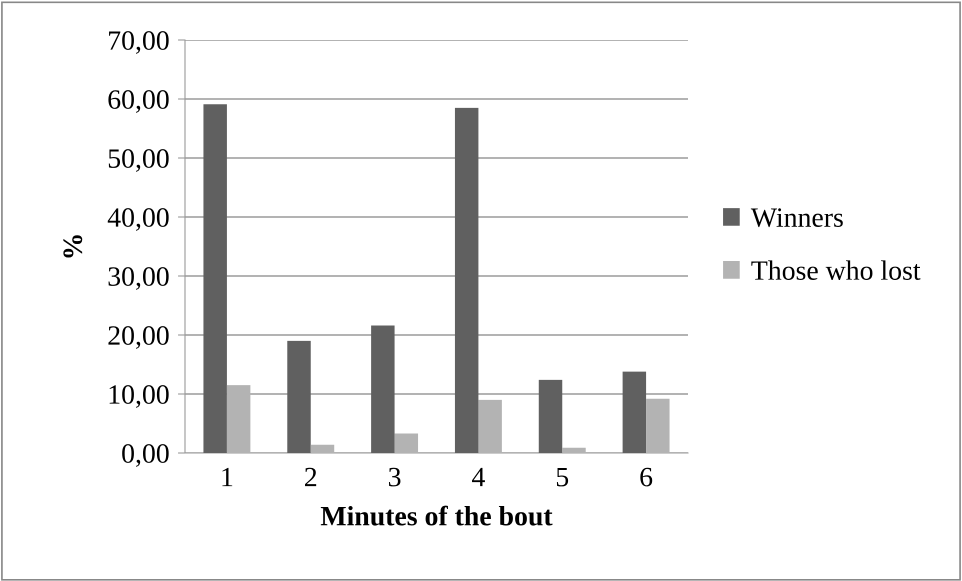 This screenshot has height=581, width=962. I want to click on legend-label: Winners, so click(796, 218).